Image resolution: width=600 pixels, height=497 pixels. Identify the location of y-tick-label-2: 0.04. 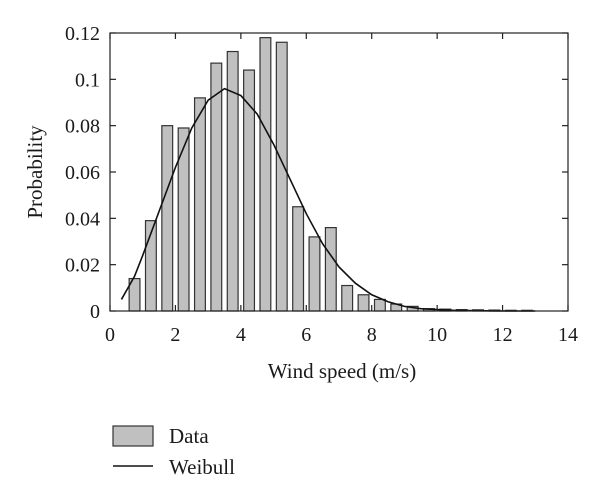
(82, 219).